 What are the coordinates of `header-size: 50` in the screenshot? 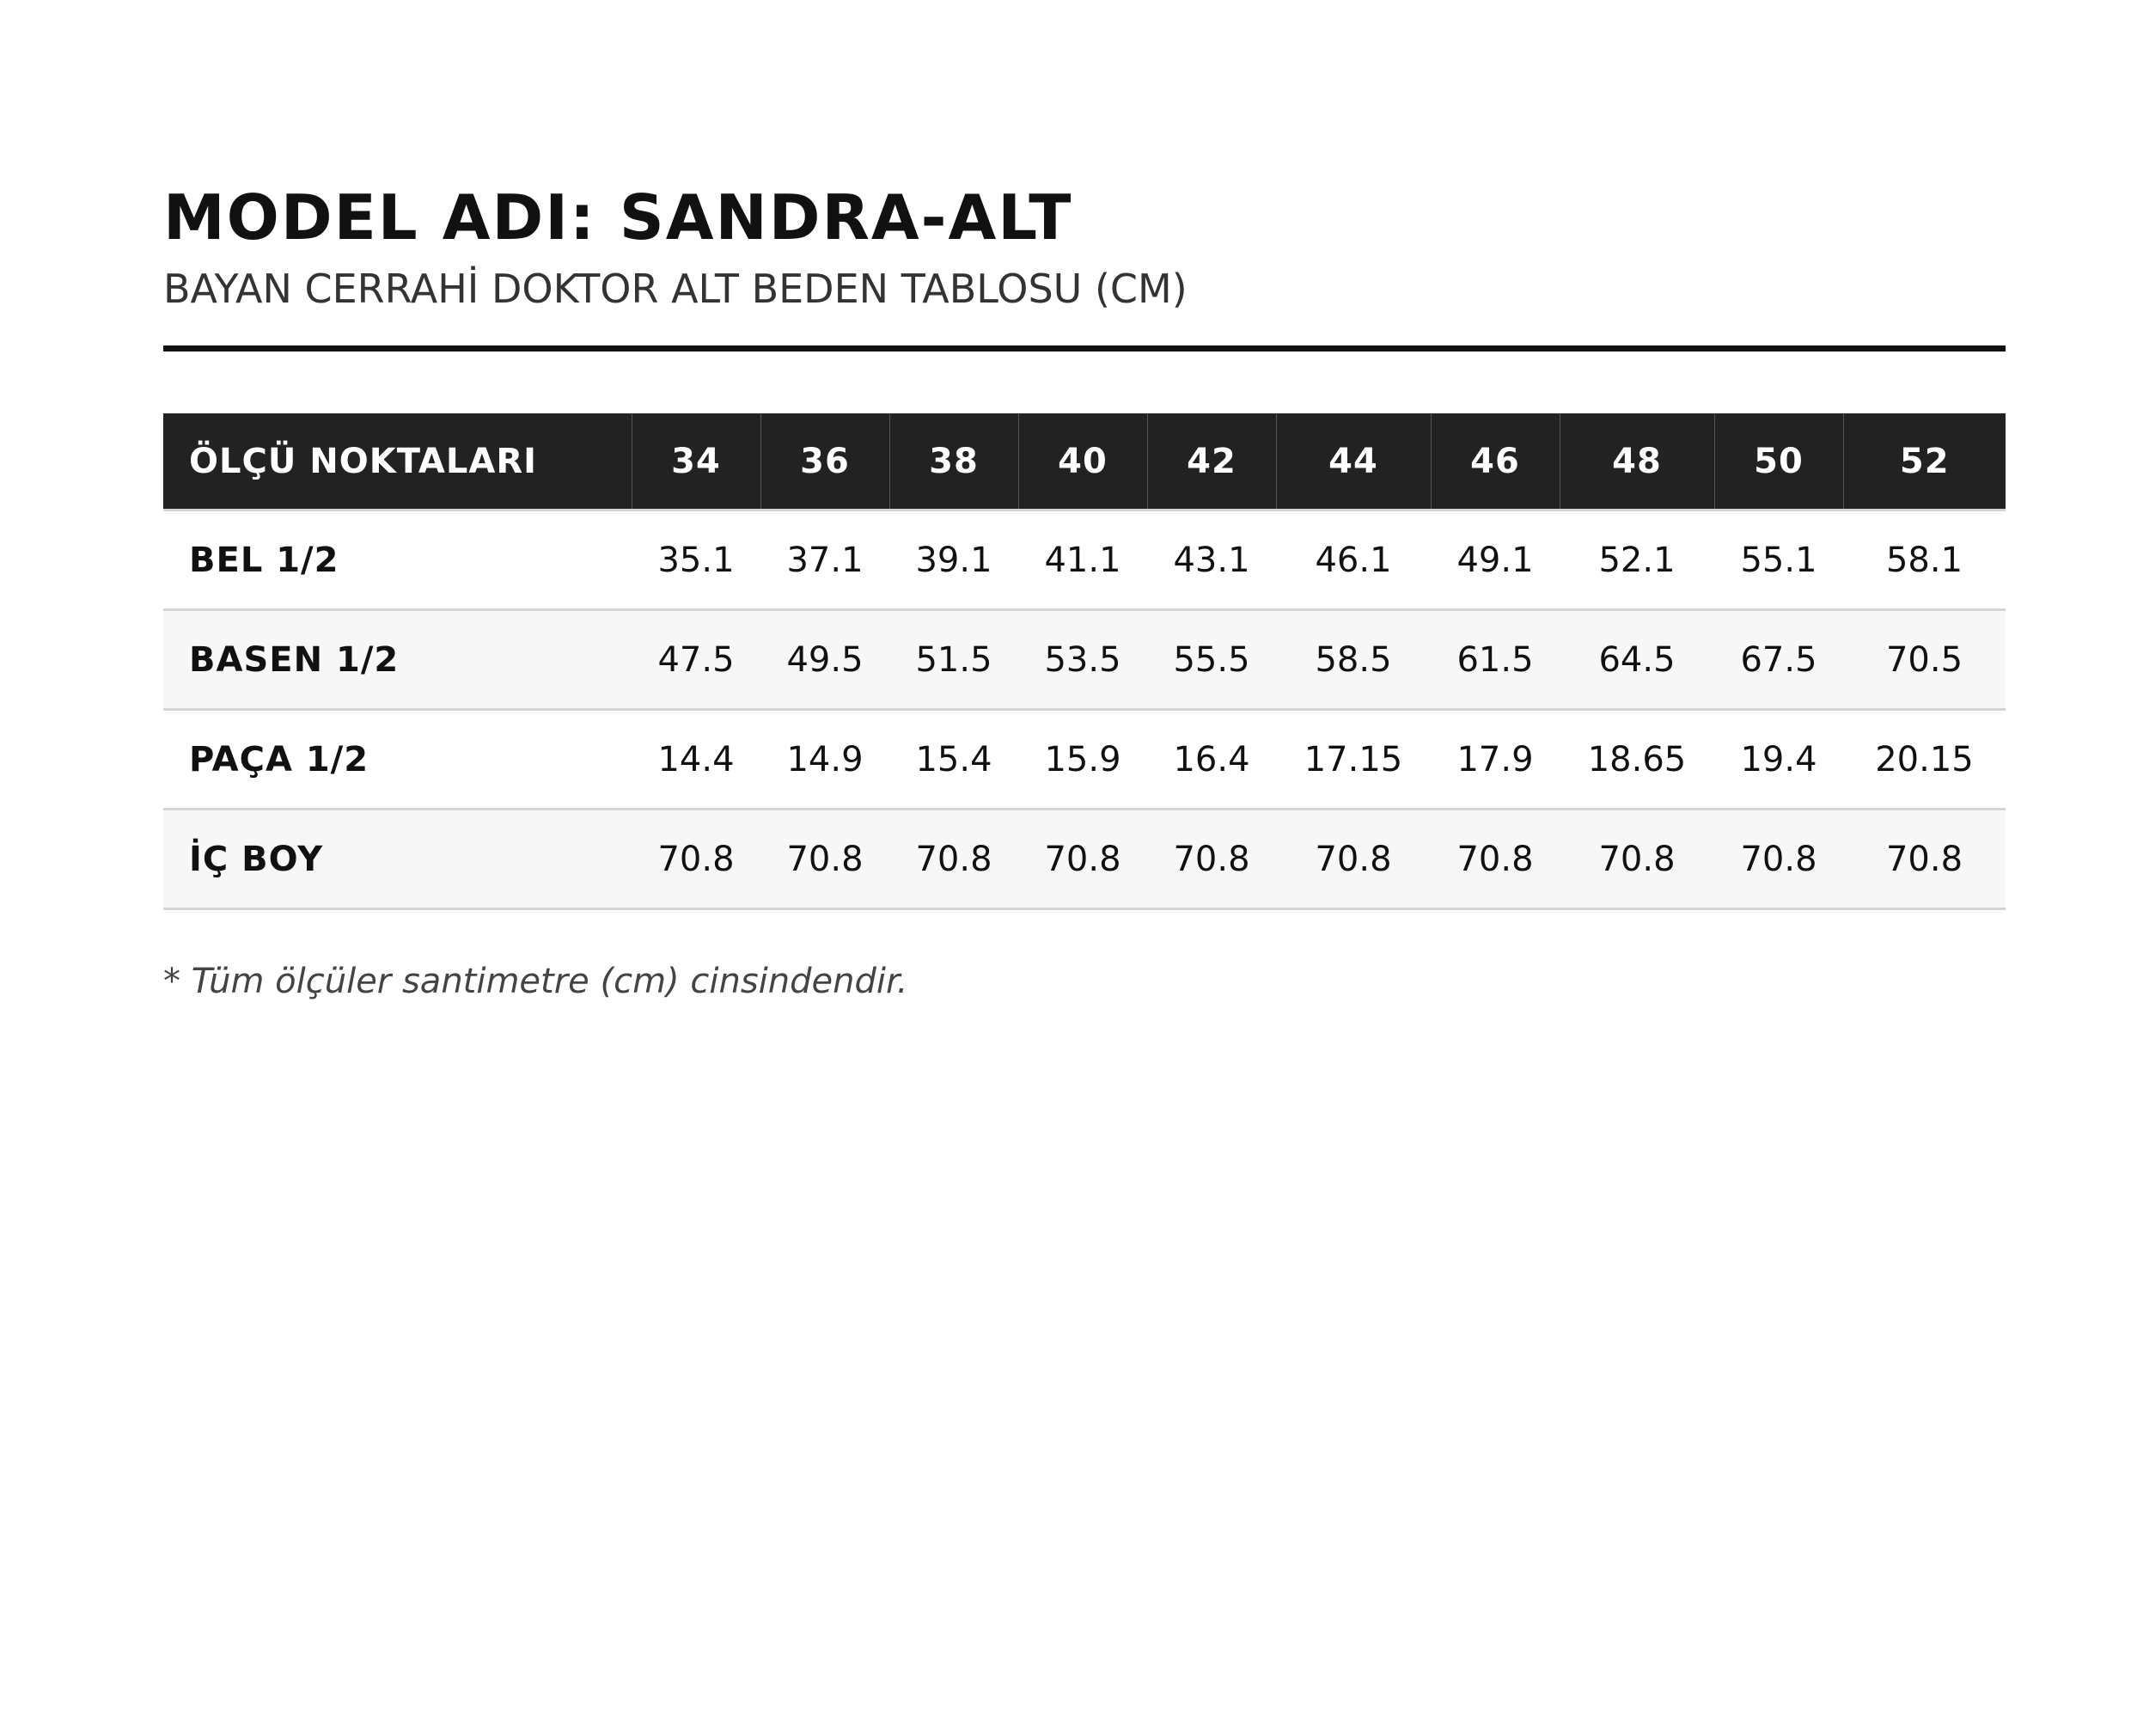 It's located at (1778, 462).